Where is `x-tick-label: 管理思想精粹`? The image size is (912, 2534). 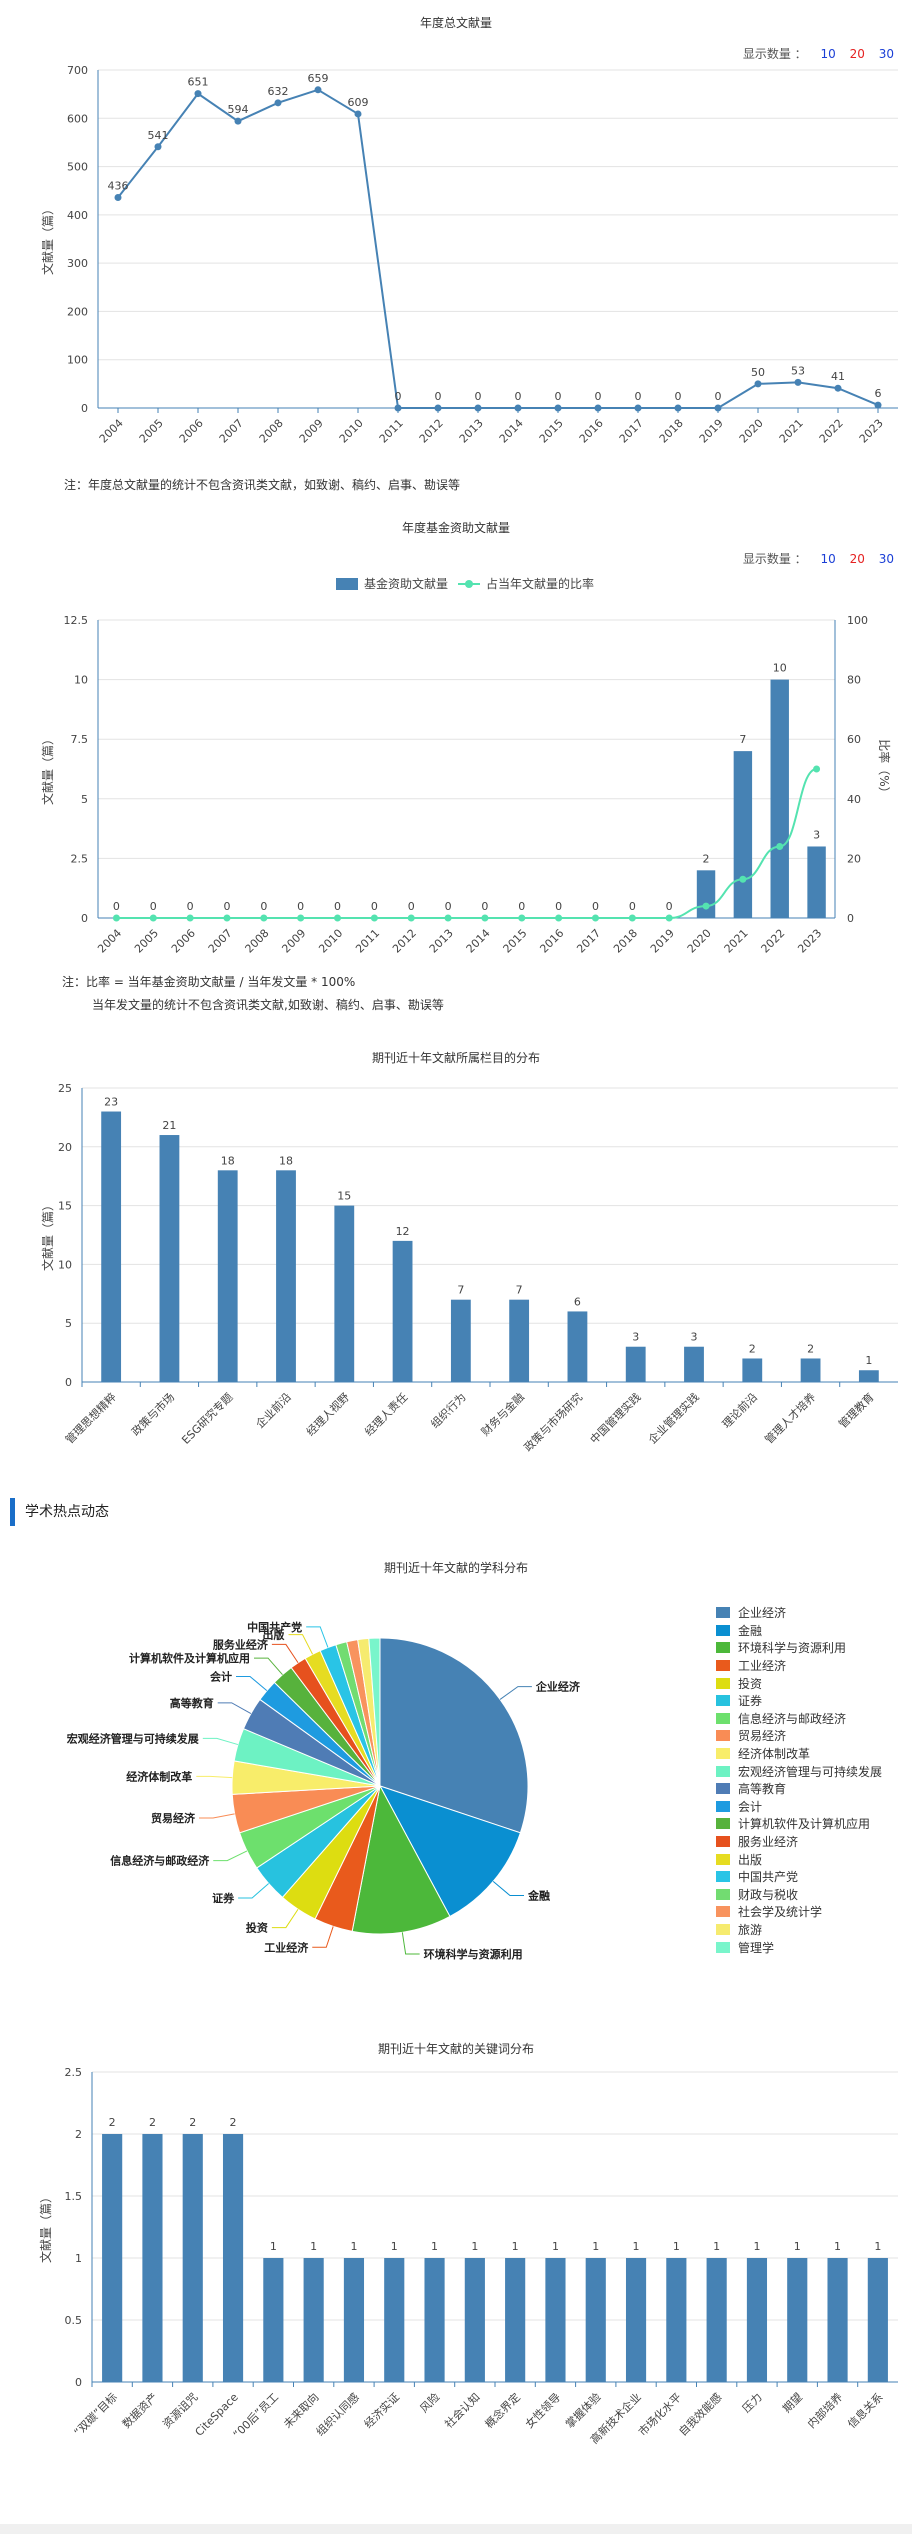 x-tick-label: 管理思想精粹 is located at coordinates (90, 1418).